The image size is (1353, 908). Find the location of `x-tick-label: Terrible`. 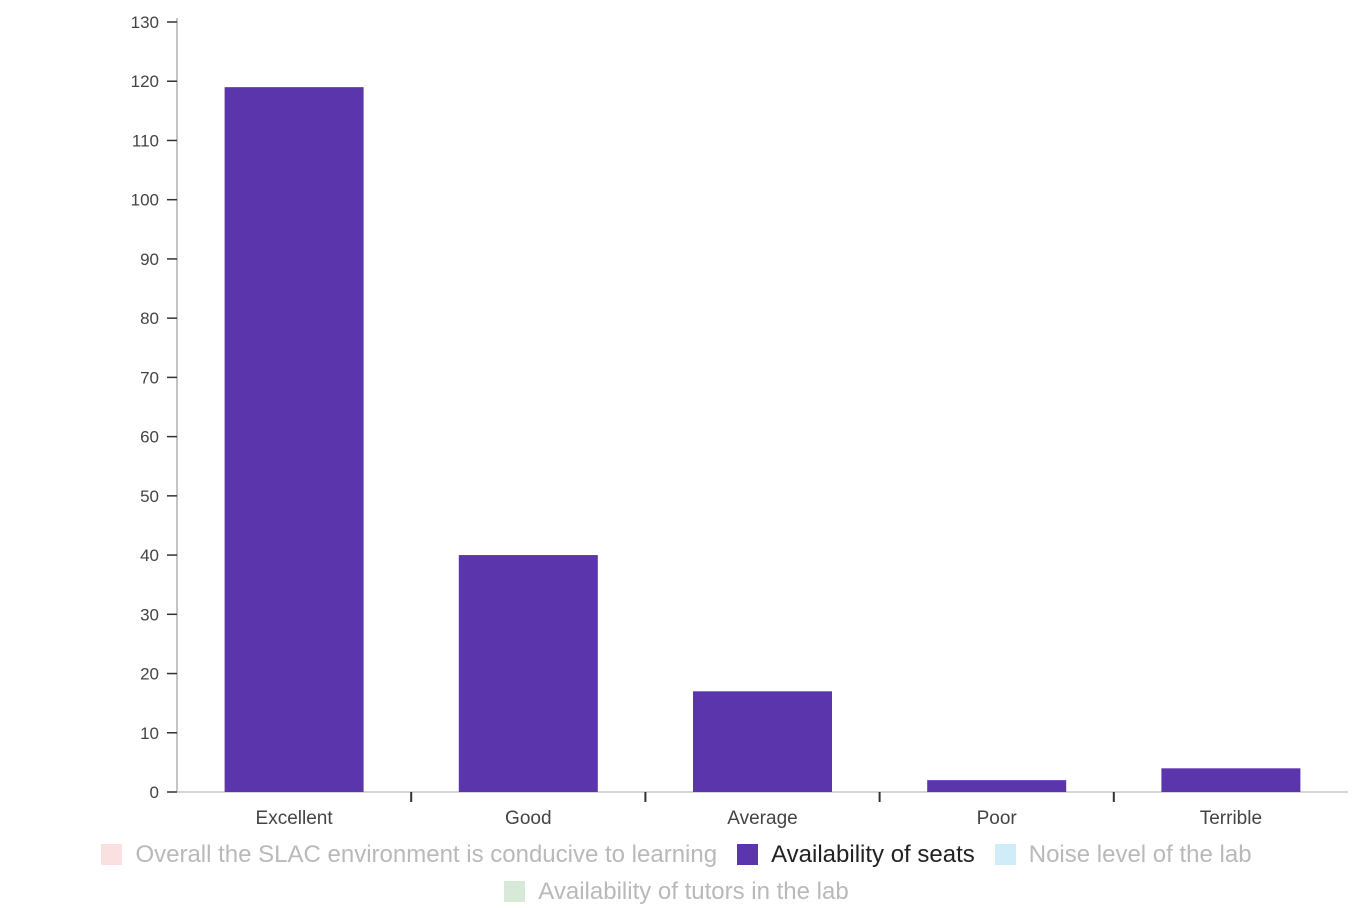

x-tick-label: Terrible is located at coordinates (1231, 818).